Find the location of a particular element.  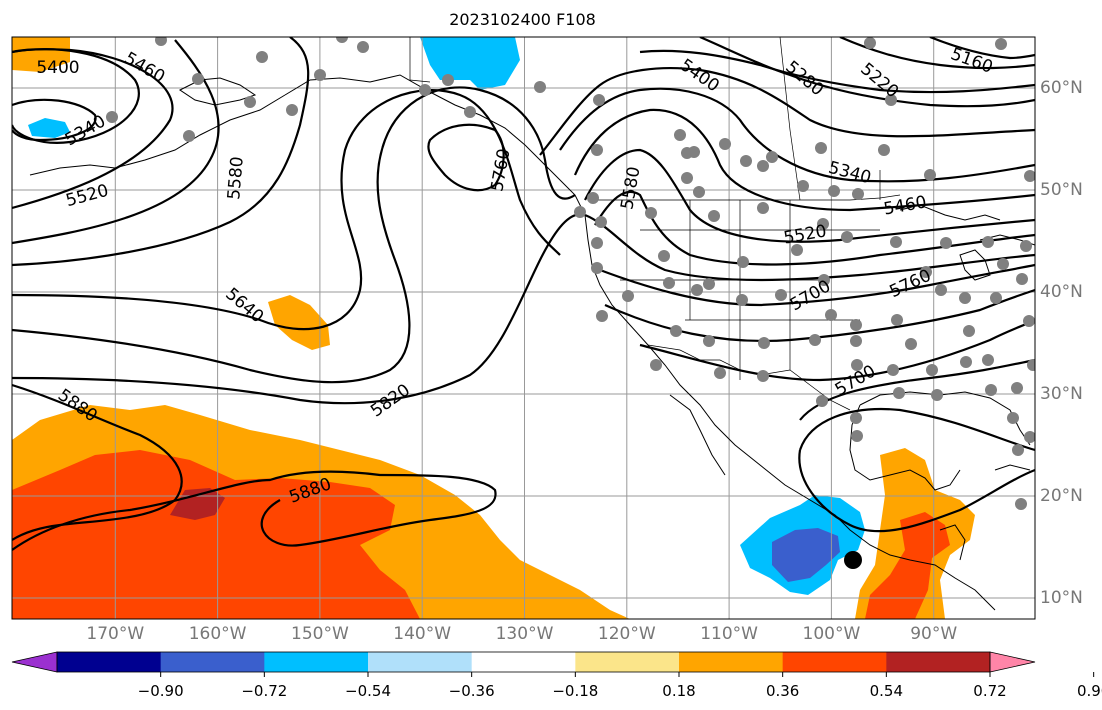

lon-tick-label: 160°W is located at coordinates (217, 634).